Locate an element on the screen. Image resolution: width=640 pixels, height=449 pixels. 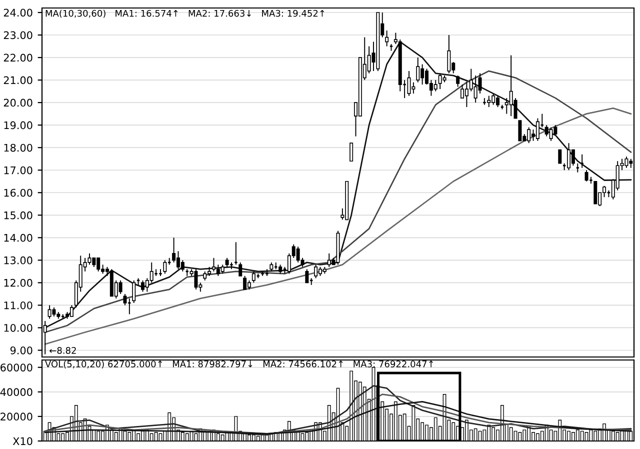
y-tick-label: 13.00 is located at coordinates (18, 260).